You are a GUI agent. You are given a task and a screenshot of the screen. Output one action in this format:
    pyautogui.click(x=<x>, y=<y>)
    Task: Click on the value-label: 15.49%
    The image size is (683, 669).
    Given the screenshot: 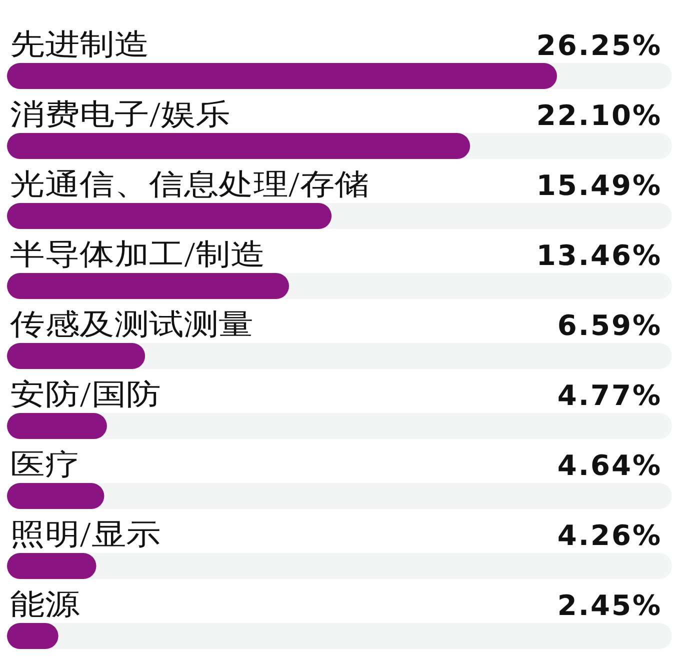 What is the action you would take?
    pyautogui.click(x=599, y=185)
    